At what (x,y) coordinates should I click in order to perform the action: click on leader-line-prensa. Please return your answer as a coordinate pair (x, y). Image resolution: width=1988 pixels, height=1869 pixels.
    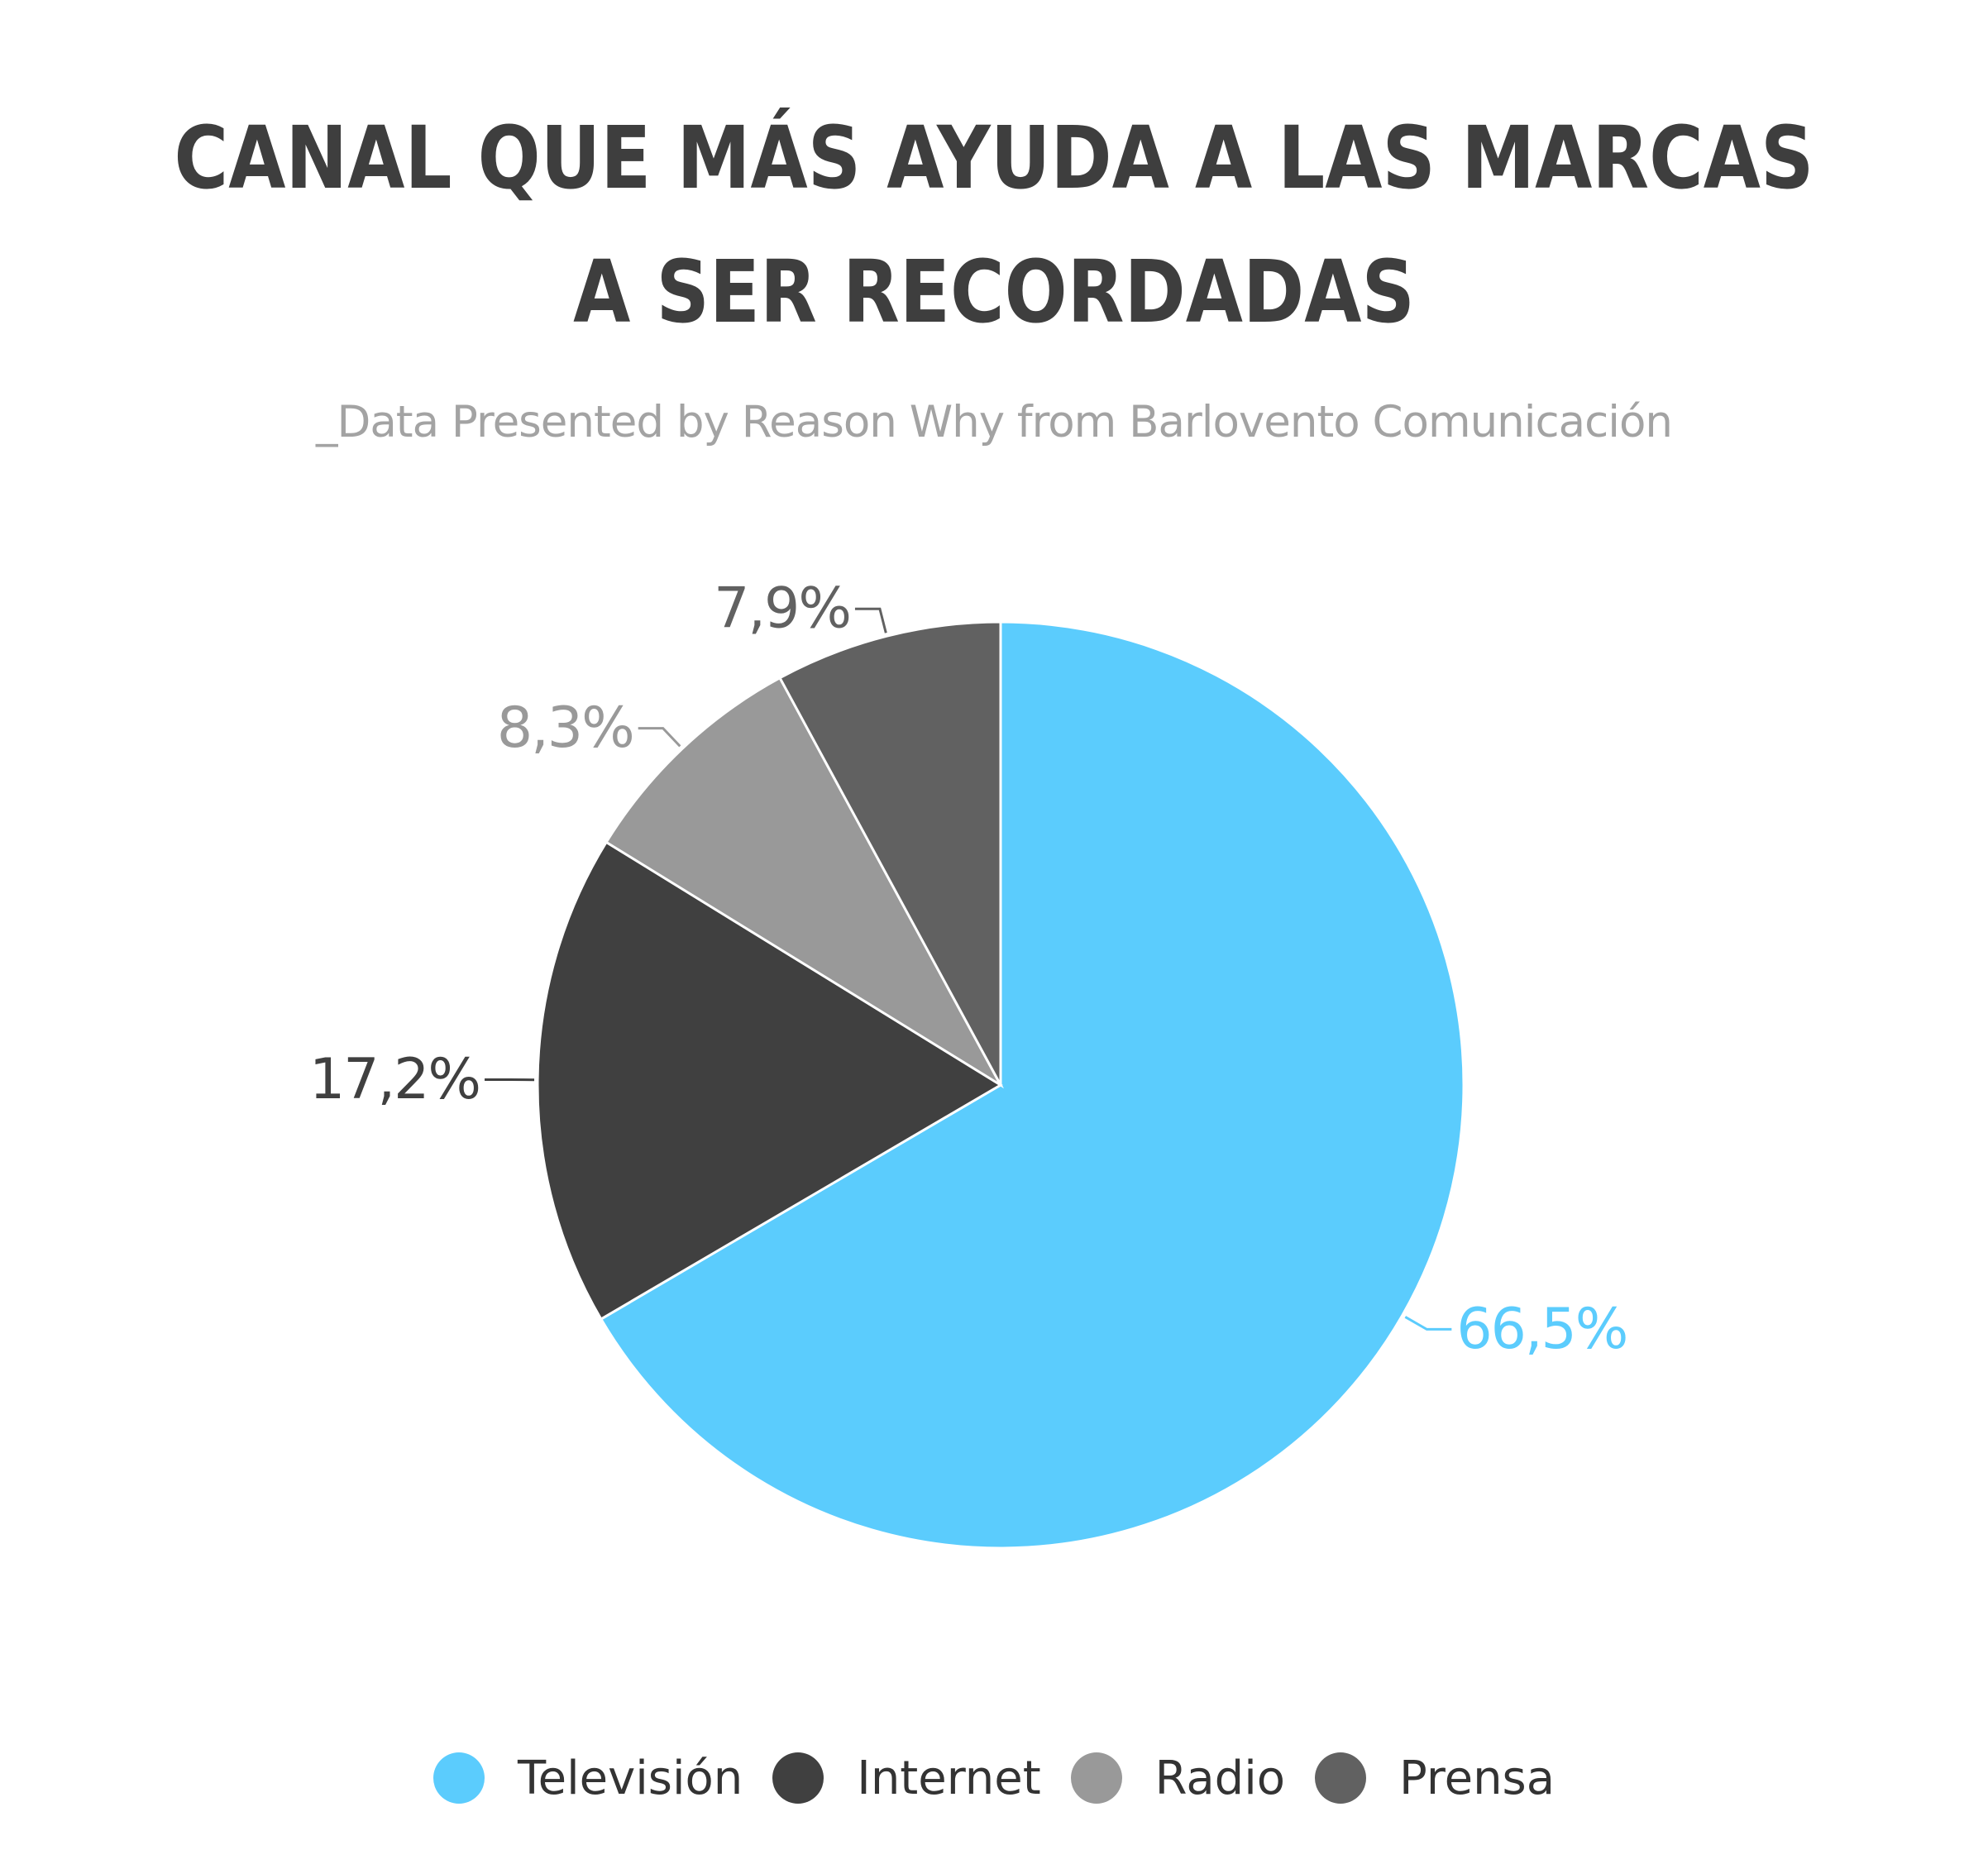
    Looking at the image, I should click on (870, 620).